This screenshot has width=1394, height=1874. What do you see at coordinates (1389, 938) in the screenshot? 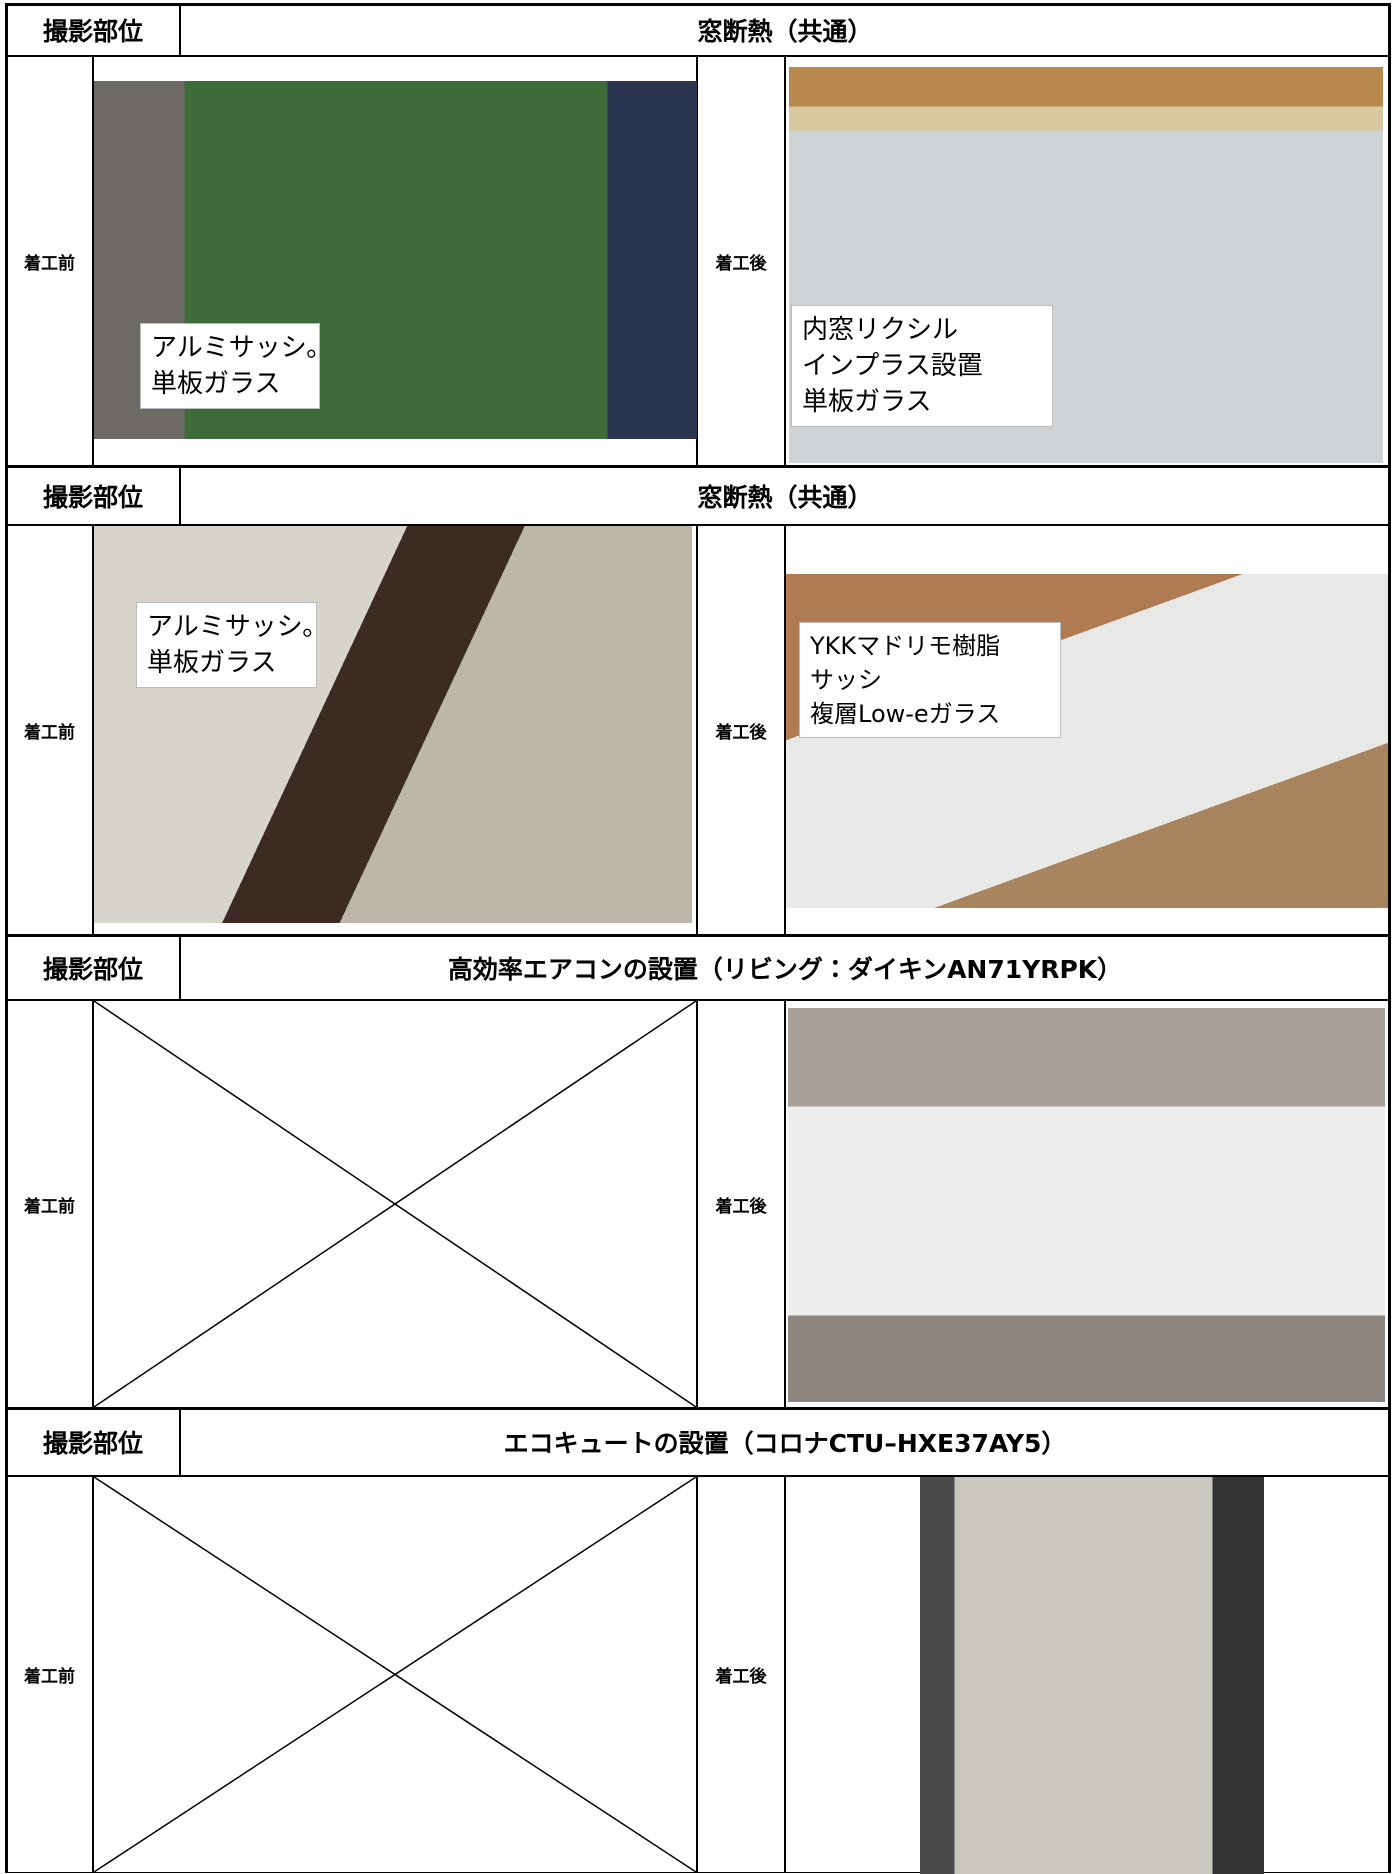
I see `outer-border-right` at bounding box center [1389, 938].